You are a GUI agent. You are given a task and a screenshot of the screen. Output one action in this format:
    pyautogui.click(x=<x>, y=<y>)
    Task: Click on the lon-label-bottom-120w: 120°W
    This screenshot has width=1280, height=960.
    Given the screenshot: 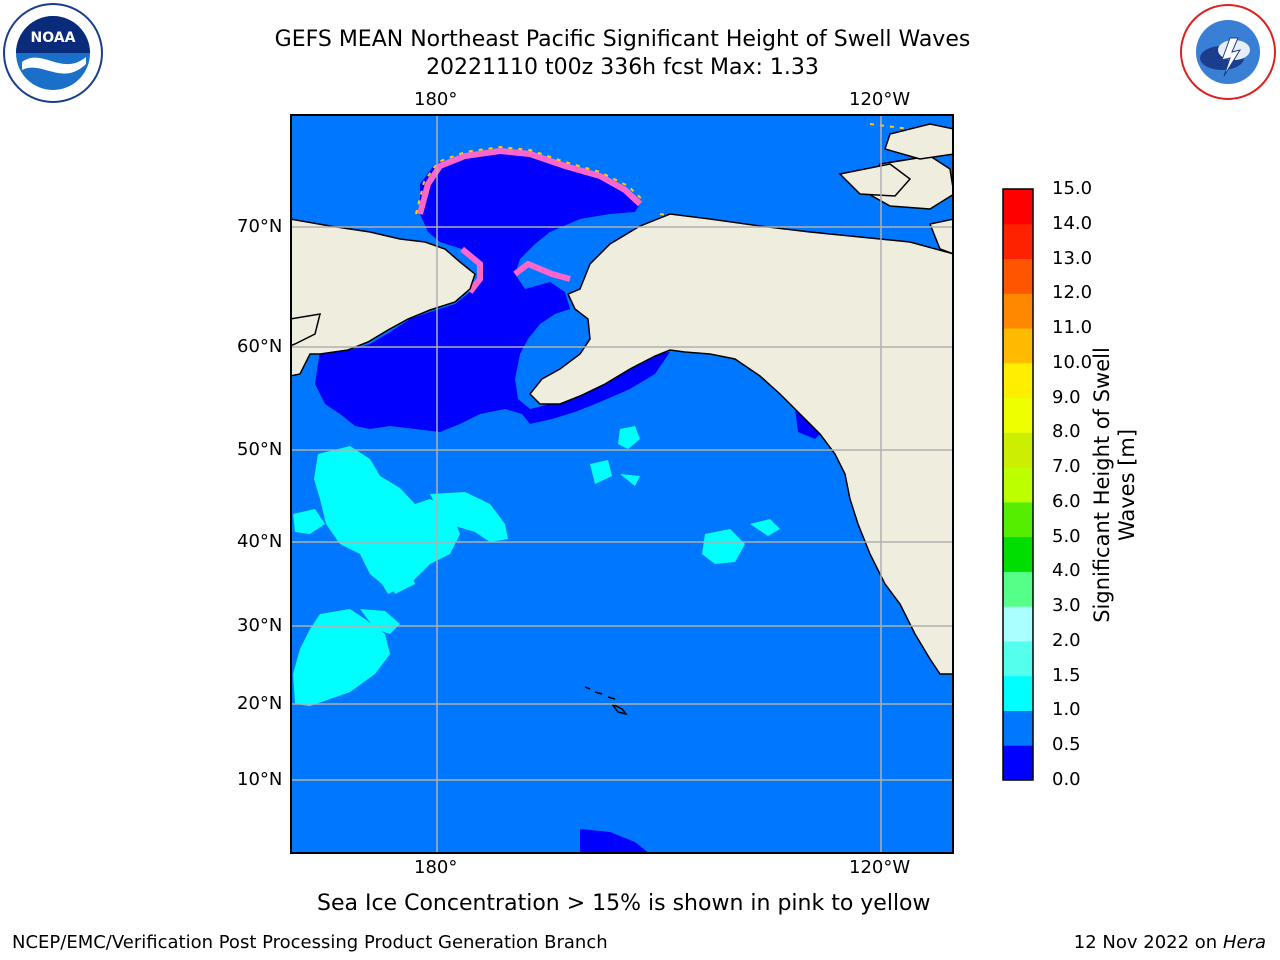 What is the action you would take?
    pyautogui.click(x=880, y=867)
    